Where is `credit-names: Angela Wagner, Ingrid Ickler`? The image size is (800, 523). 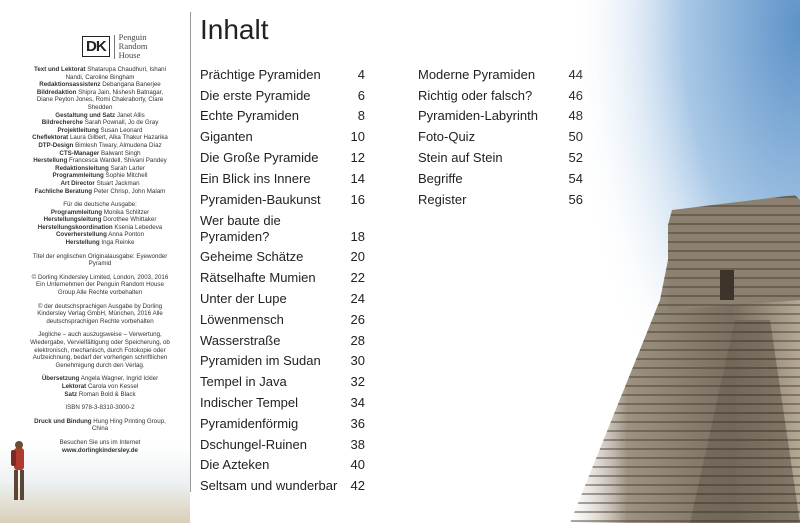
credit-names: Angela Wagner, Ingrid Ickler is located at coordinates (119, 379).